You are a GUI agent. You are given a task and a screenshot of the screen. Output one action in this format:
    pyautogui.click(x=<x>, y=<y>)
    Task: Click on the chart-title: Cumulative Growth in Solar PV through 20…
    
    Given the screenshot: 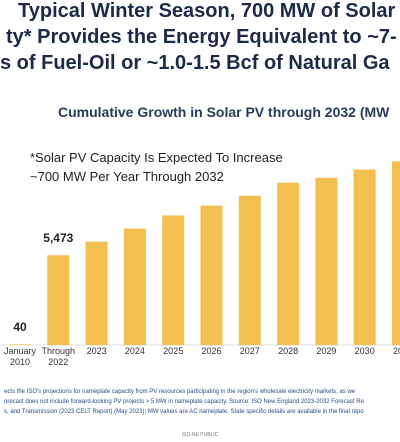 What is the action you would take?
    pyautogui.click(x=224, y=112)
    